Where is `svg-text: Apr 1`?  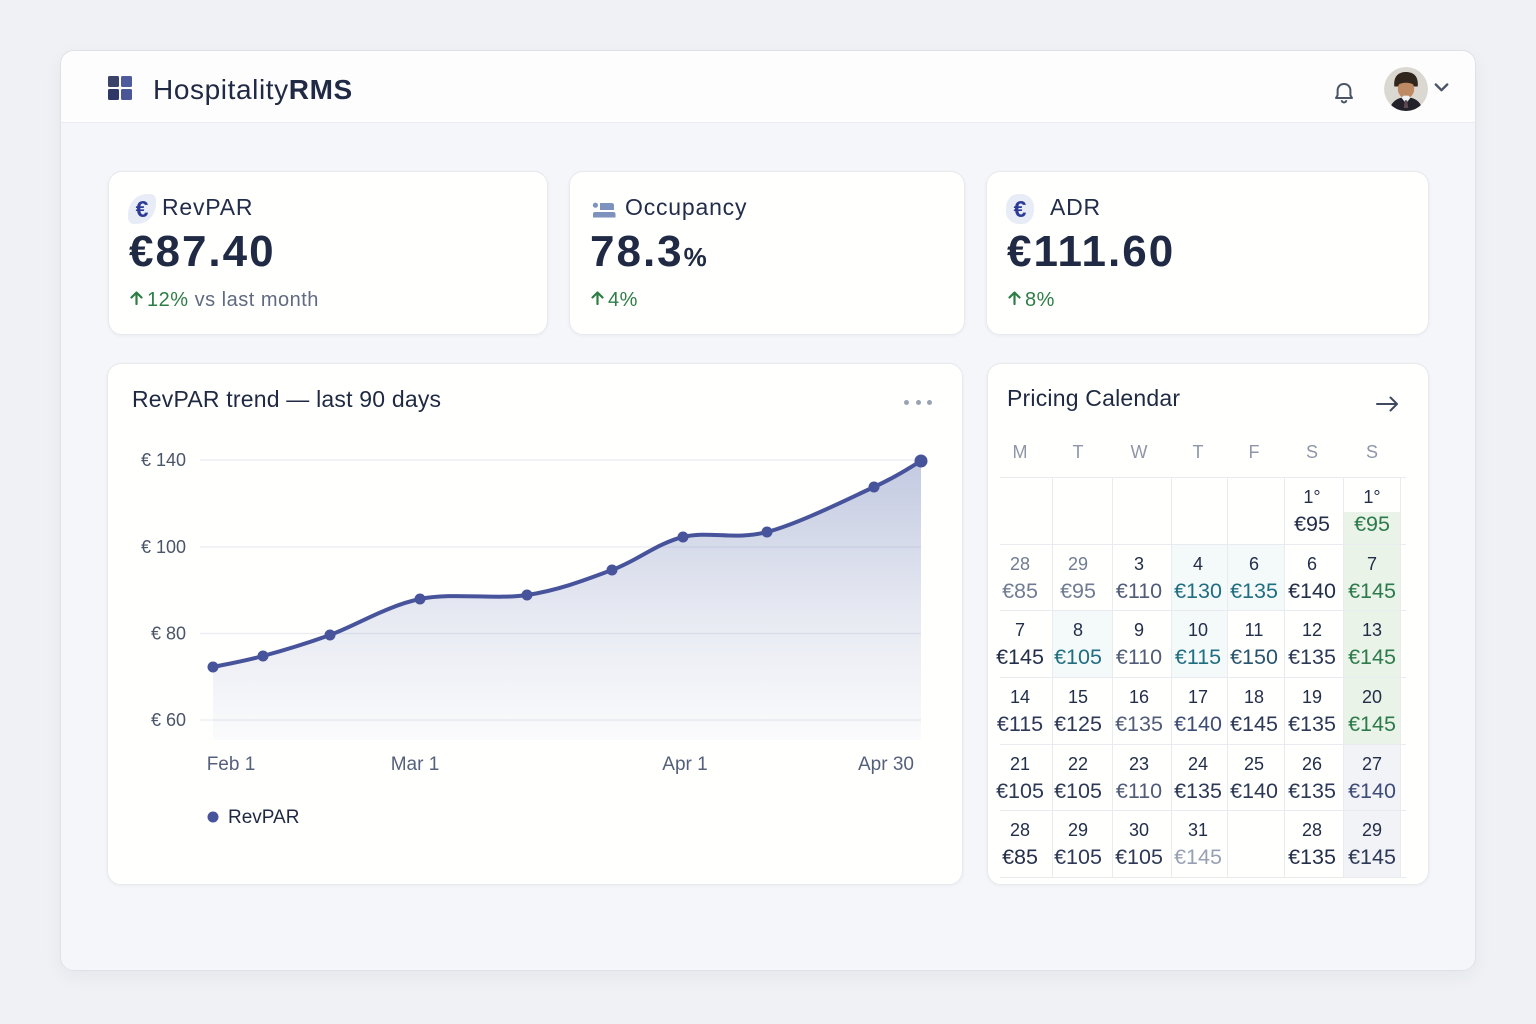 svg-text: Apr 1 is located at coordinates (684, 764).